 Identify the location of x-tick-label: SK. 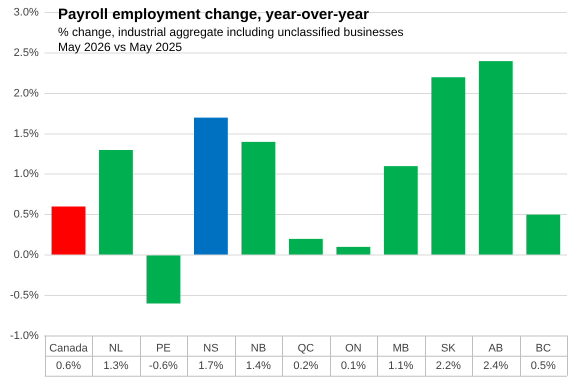
(448, 348).